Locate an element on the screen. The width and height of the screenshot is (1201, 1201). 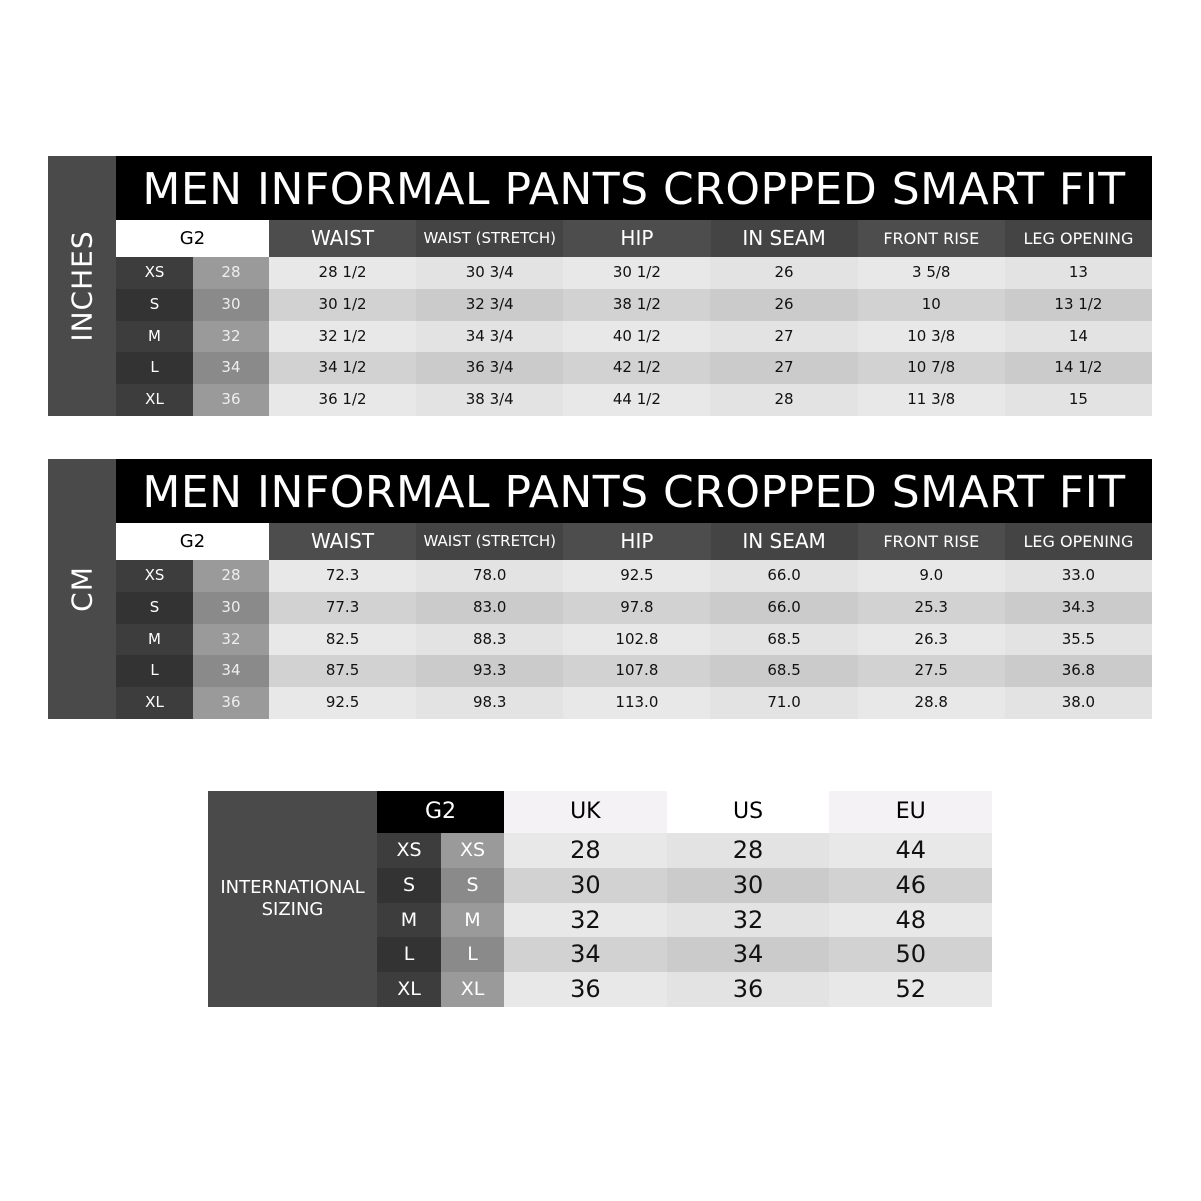
measurement-cell: 72.3 is located at coordinates (342, 576).